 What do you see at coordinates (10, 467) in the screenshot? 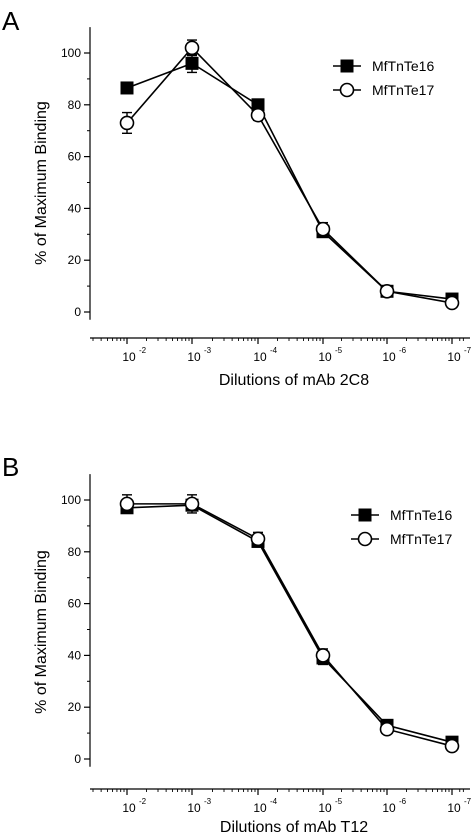
I see `panel-letter: B` at bounding box center [10, 467].